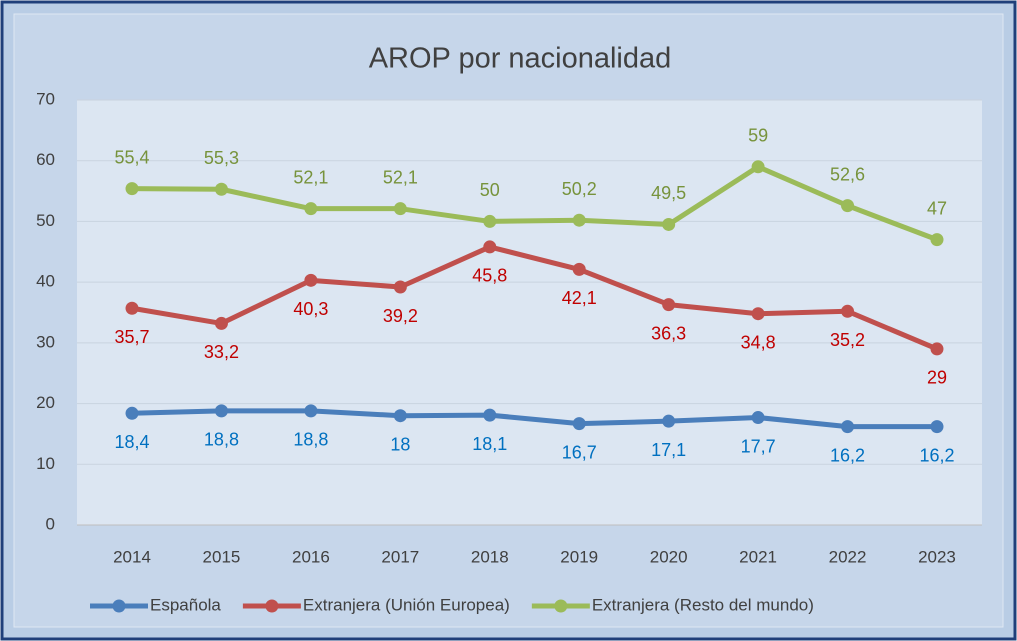 The height and width of the screenshot is (641, 1017). What do you see at coordinates (400, 444) in the screenshot?
I see `data-label: 18` at bounding box center [400, 444].